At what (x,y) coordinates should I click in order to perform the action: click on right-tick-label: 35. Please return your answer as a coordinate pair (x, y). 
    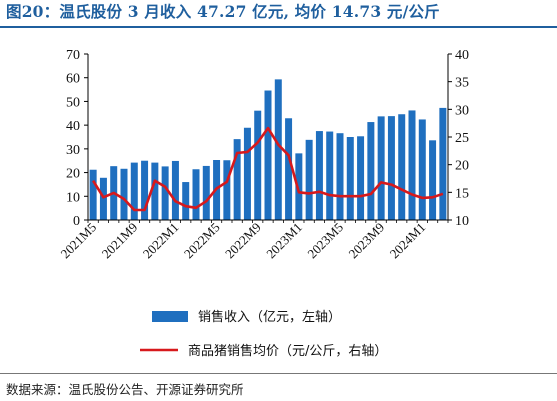
    Looking at the image, I should click on (462, 83).